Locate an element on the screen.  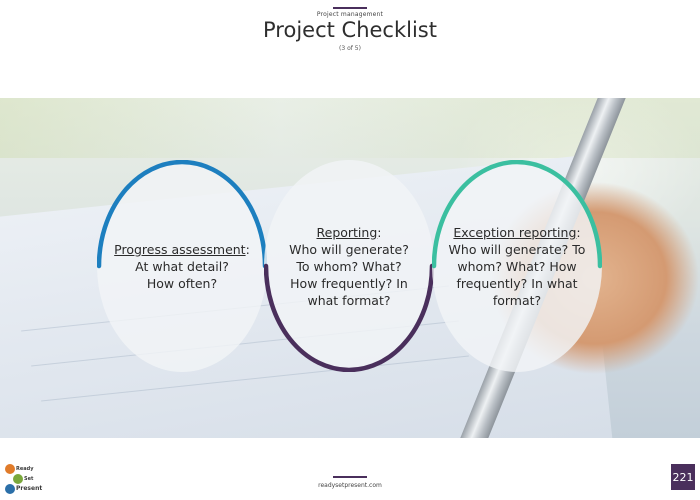
logo-text-present: Present is located at coordinates (29, 488).